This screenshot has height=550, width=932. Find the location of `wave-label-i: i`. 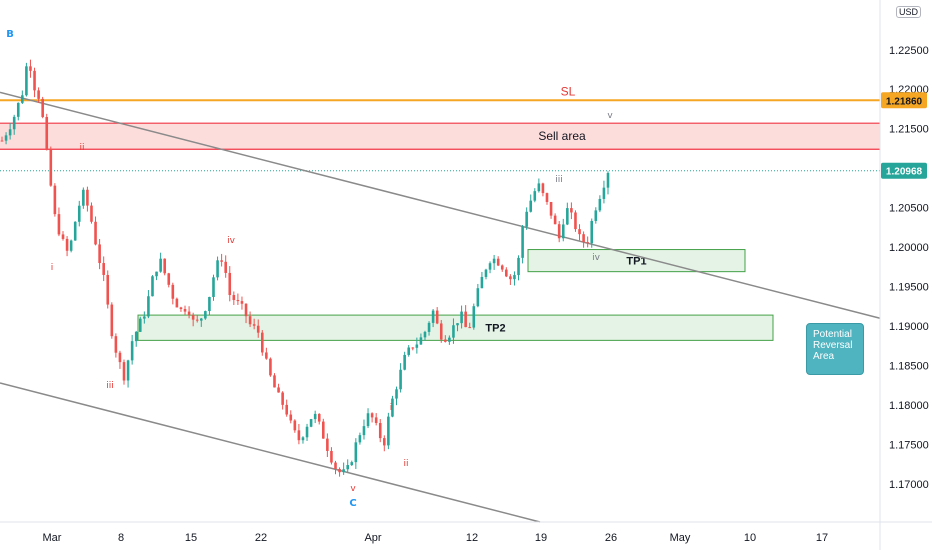

wave-label-i: i is located at coordinates (52, 268).